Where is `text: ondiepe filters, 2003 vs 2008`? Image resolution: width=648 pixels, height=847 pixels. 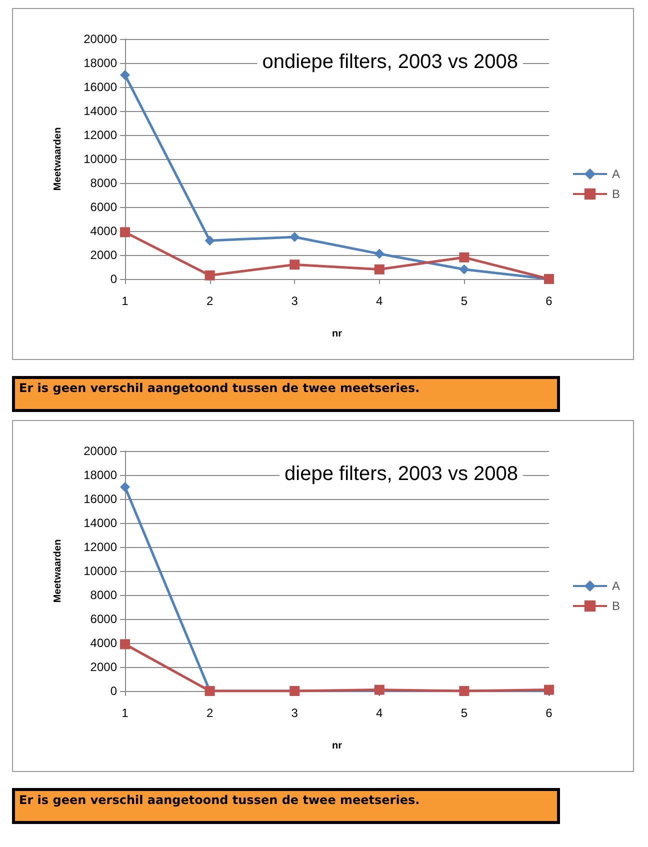 text: ondiepe filters, 2003 vs 2008 is located at coordinates (390, 62).